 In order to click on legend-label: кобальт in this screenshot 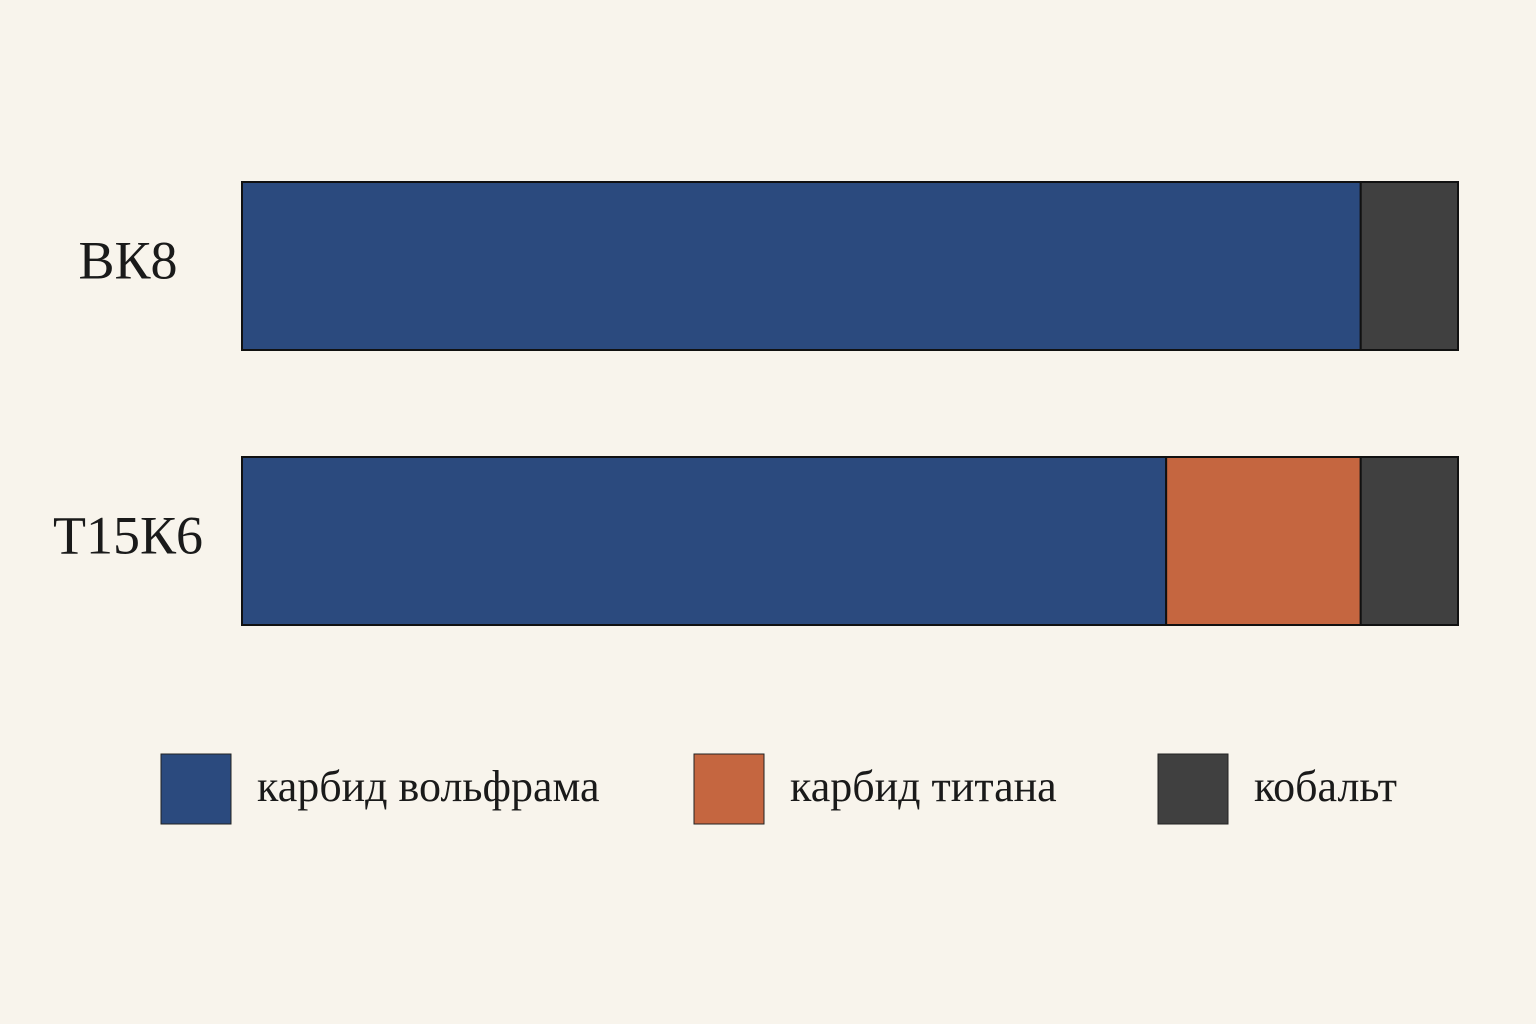, I will do `click(1325, 786)`.